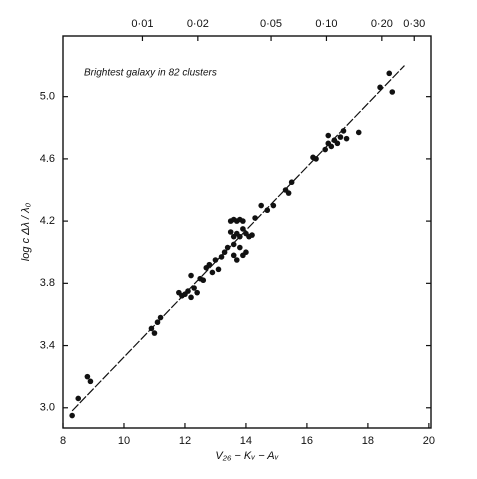 This screenshot has width=477, height=479. What do you see at coordinates (26, 231) in the screenshot?
I see `y-axis-label: log c Δλ / λ₀` at bounding box center [26, 231].